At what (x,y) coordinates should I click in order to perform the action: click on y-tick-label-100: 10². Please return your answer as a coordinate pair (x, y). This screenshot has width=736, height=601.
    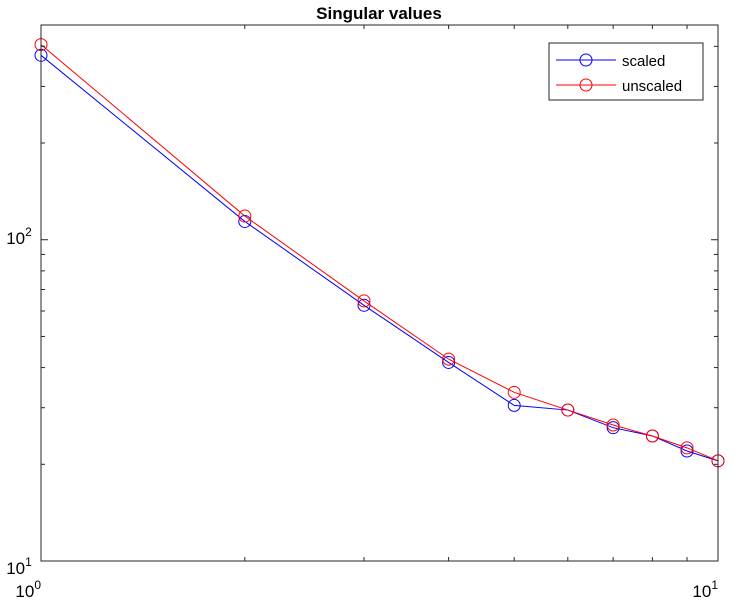
    Looking at the image, I should click on (19, 236).